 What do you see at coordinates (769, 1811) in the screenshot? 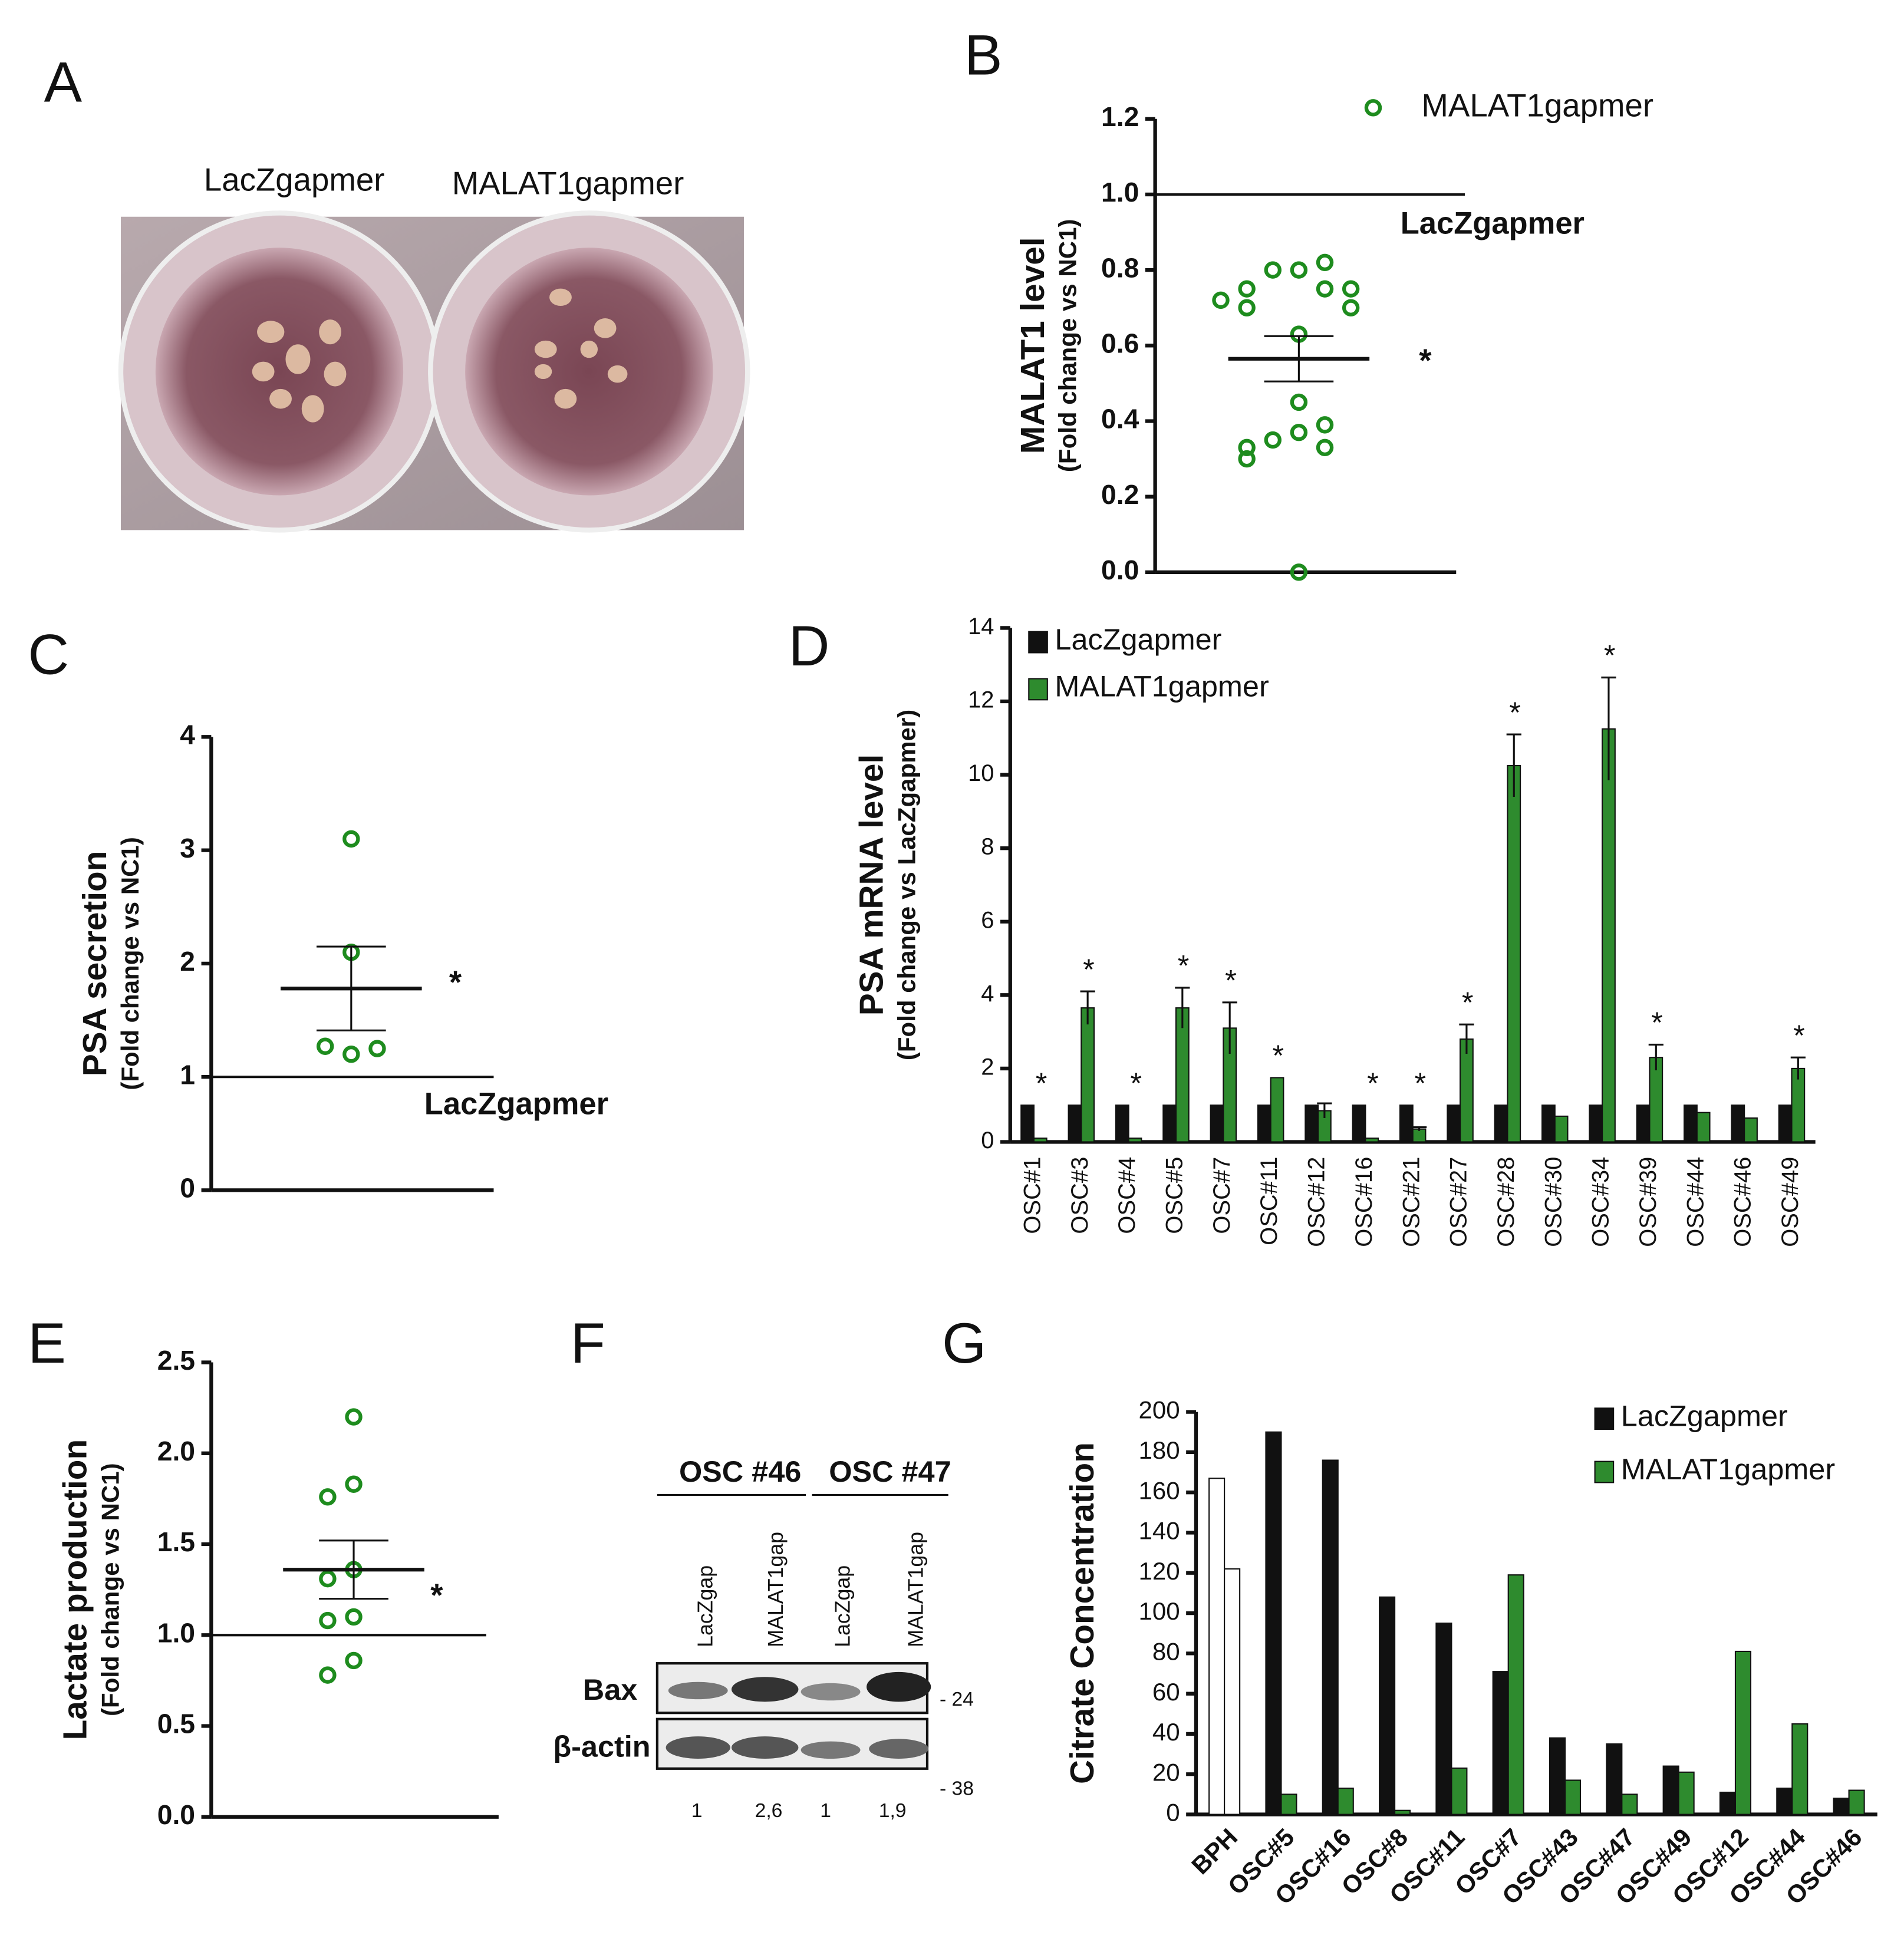
I see `blot-quant: 2,6` at bounding box center [769, 1811].